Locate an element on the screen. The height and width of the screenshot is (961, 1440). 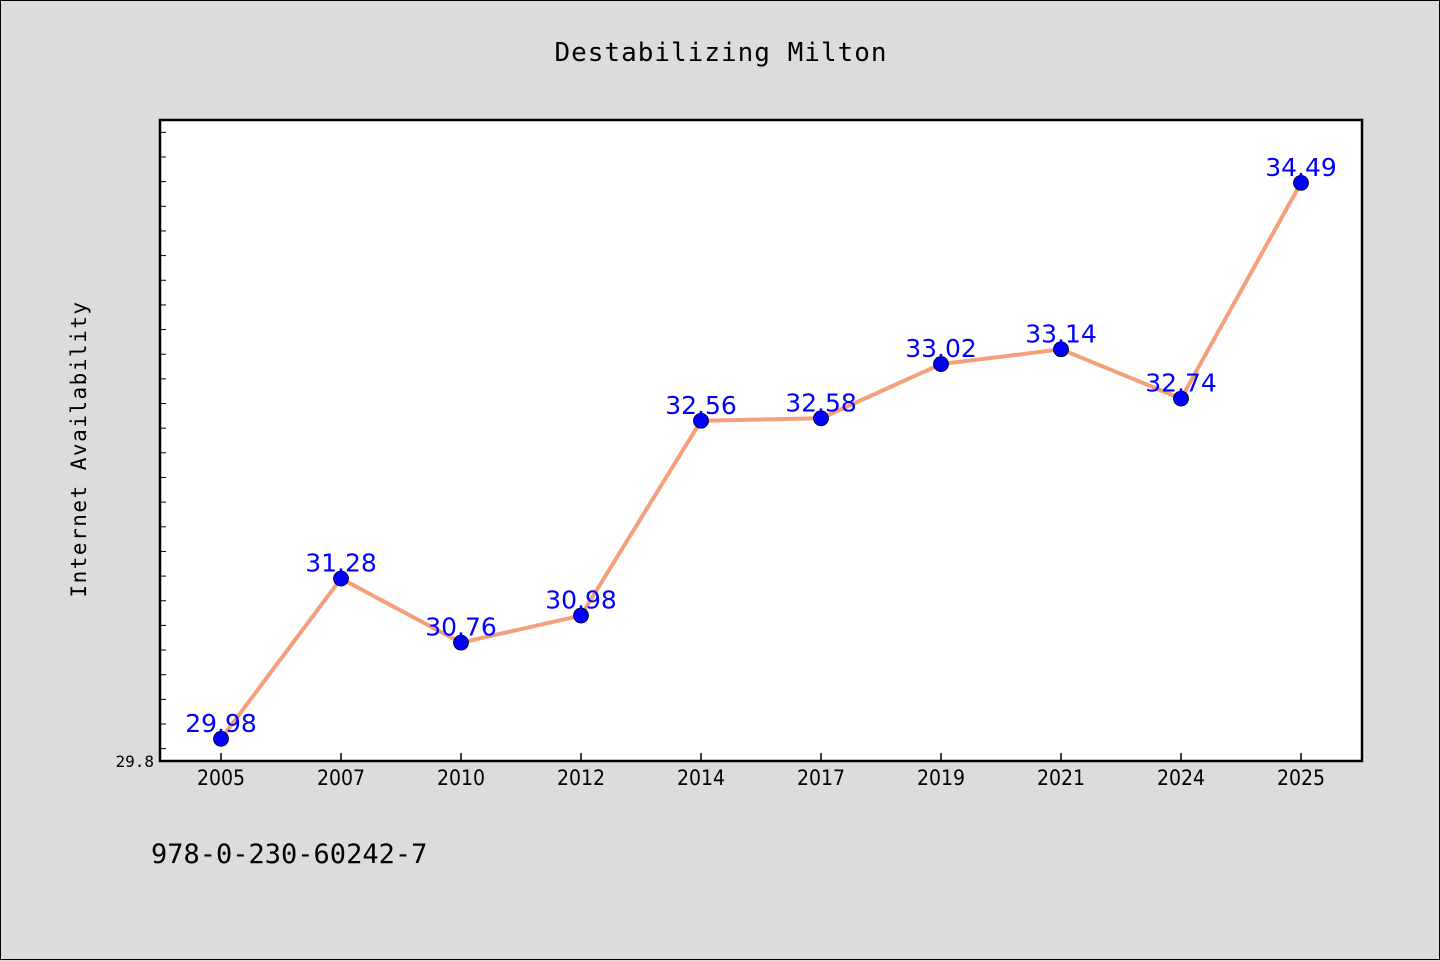
x-tick-label: 2021 is located at coordinates (1061, 778).